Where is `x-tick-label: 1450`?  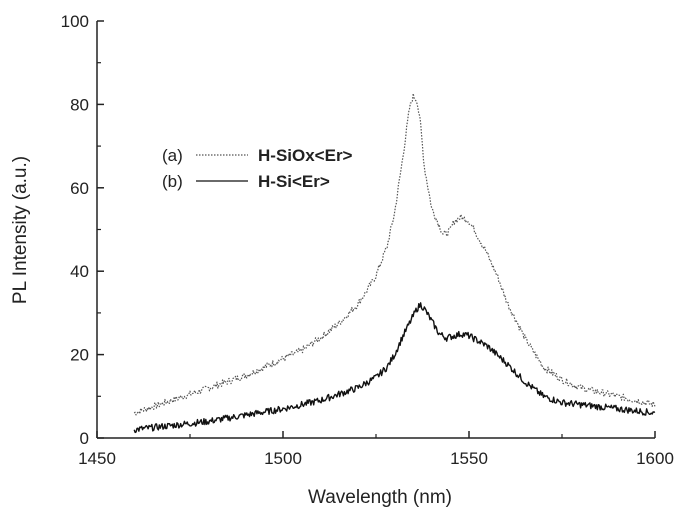 x-tick-label: 1450 is located at coordinates (97, 458).